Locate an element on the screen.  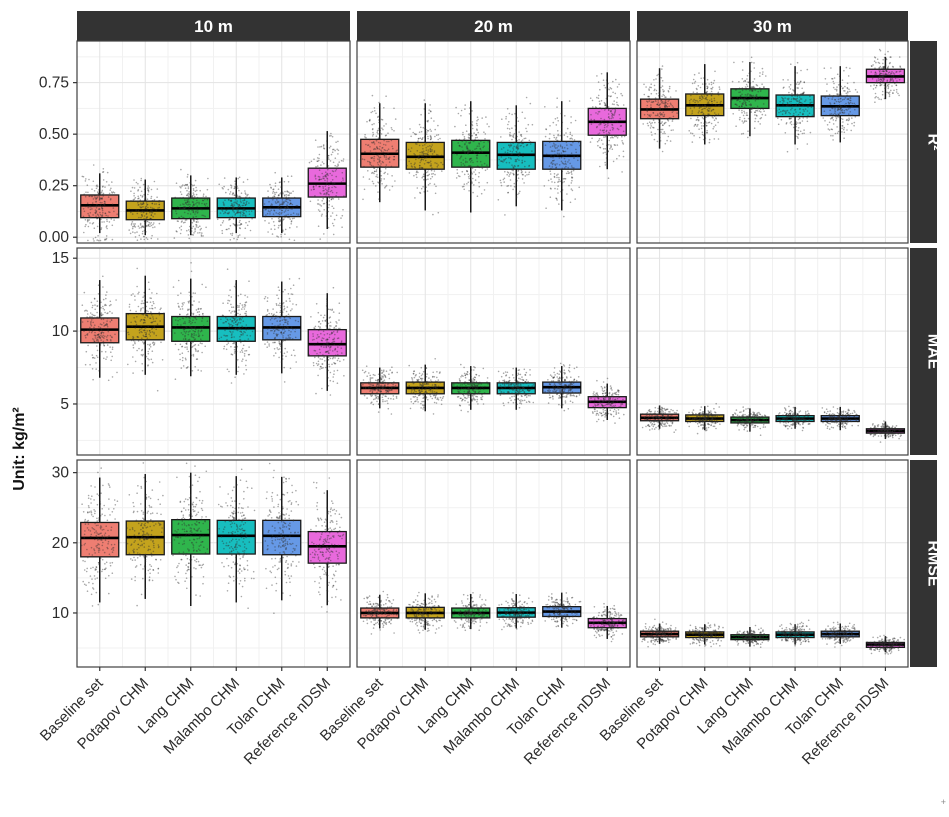
facet-strip-col: 10 m is located at coordinates (213, 26).